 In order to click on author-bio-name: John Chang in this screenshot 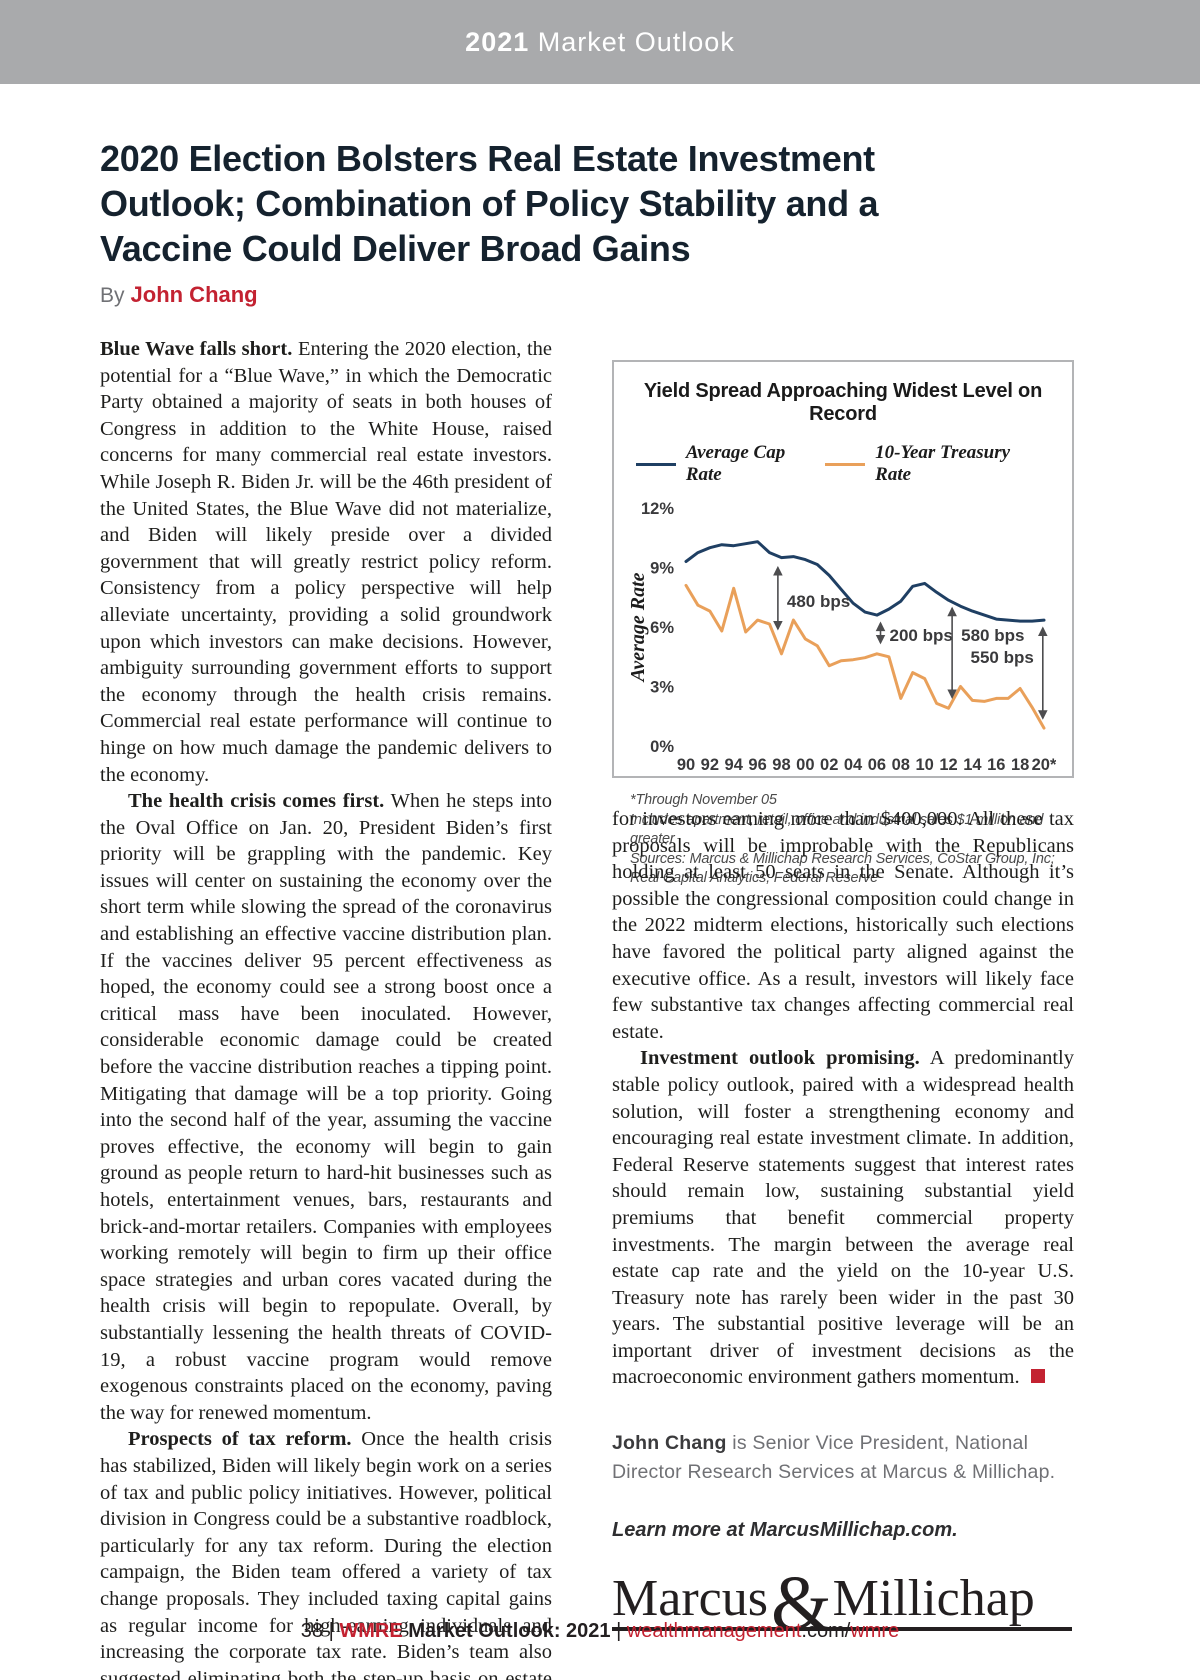, I will do `click(669, 1443)`.